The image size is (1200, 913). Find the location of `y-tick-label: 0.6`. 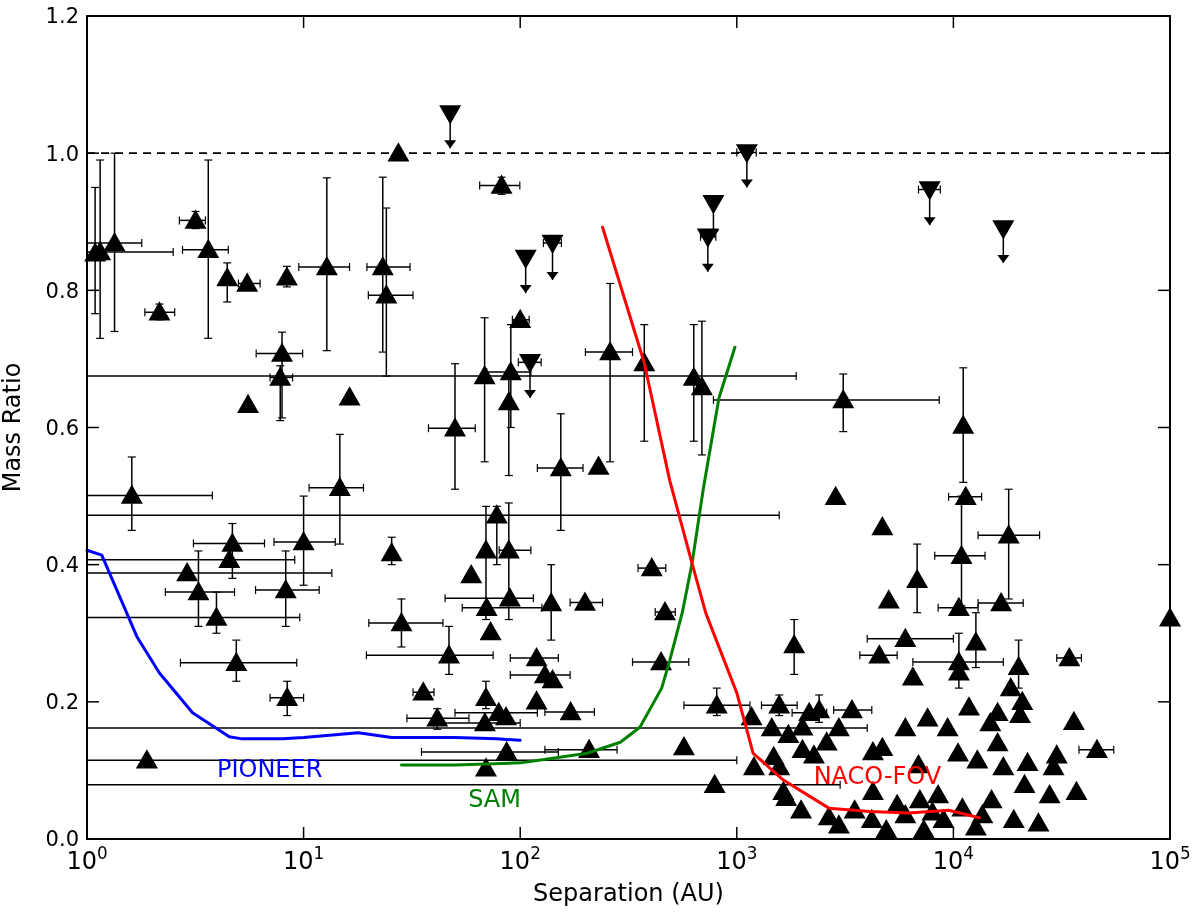

y-tick-label: 0.6 is located at coordinates (62, 427).